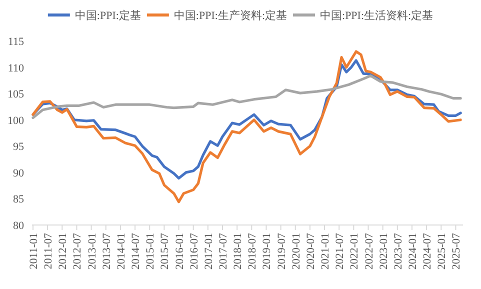  What do you see at coordinates (92, 251) in the screenshot?
I see `x-tick-label: 2013-01` at bounding box center [92, 251].